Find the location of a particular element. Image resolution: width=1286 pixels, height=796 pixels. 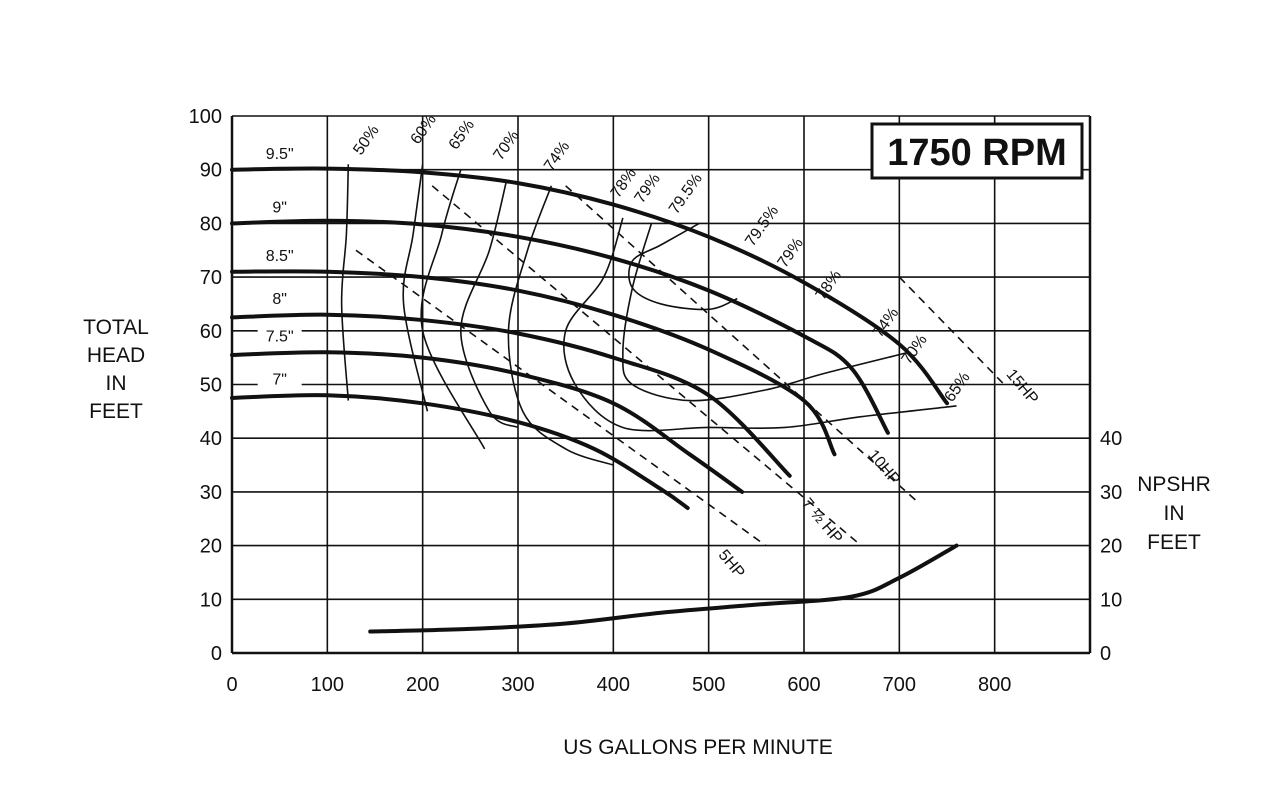

y-tick-label: 70 is located at coordinates (211, 278).